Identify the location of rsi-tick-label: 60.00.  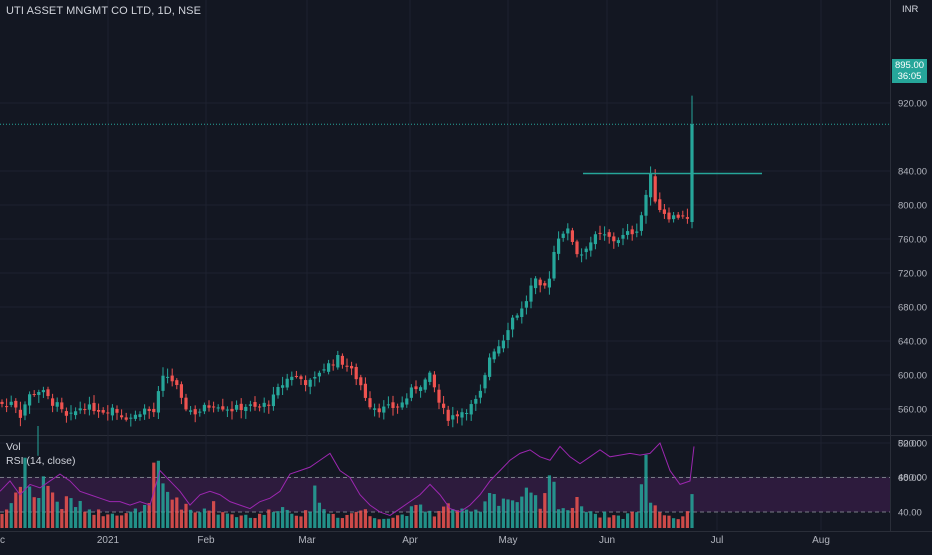
(910, 478).